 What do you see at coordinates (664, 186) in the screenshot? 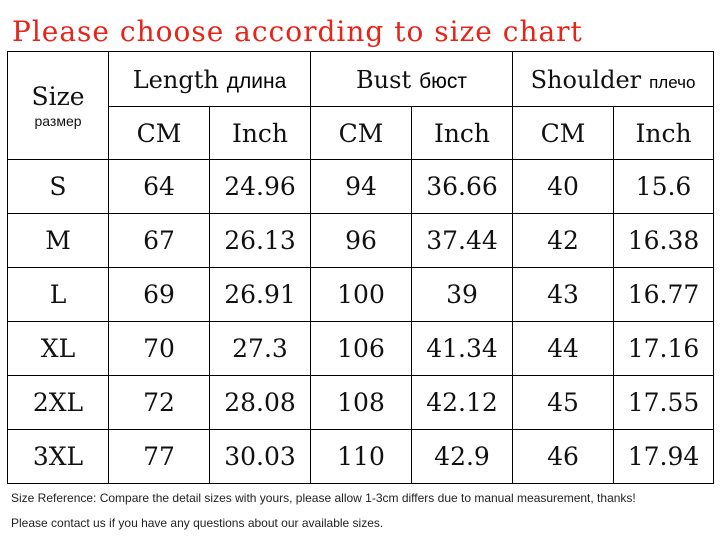
I see `measurement-cell: 15.6` at bounding box center [664, 186].